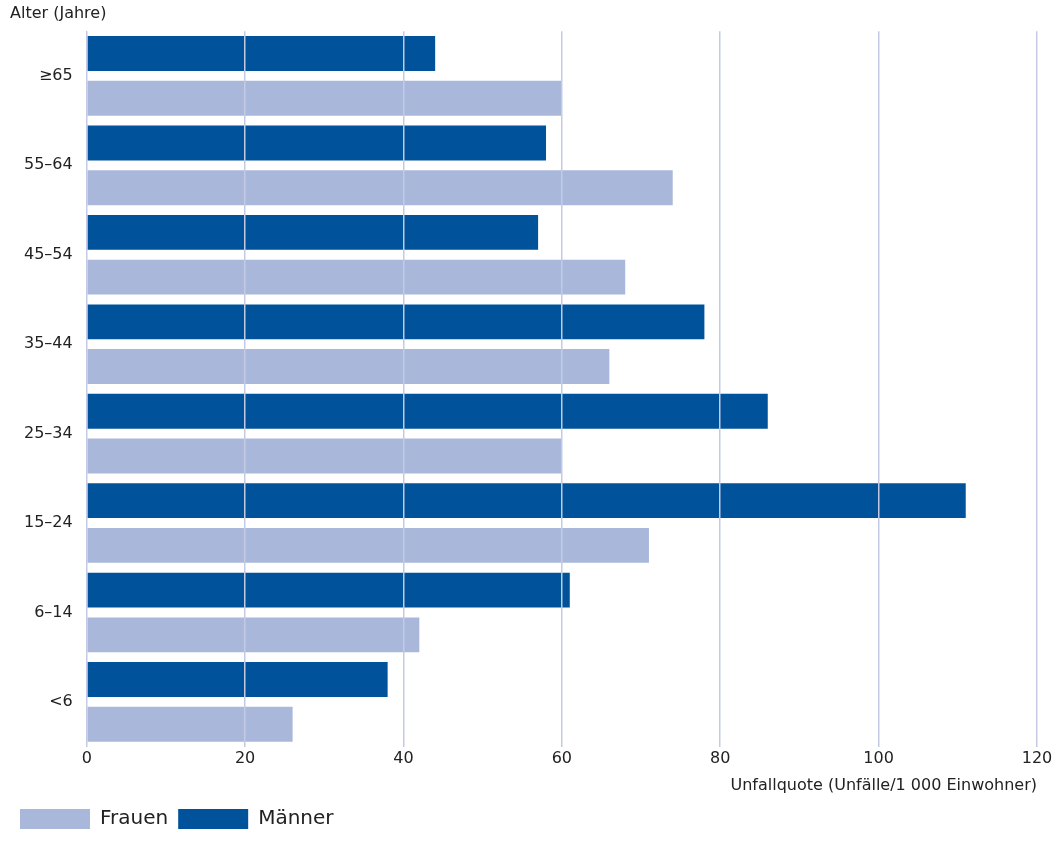  I want to click on x-tick-label: 40, so click(403, 758).